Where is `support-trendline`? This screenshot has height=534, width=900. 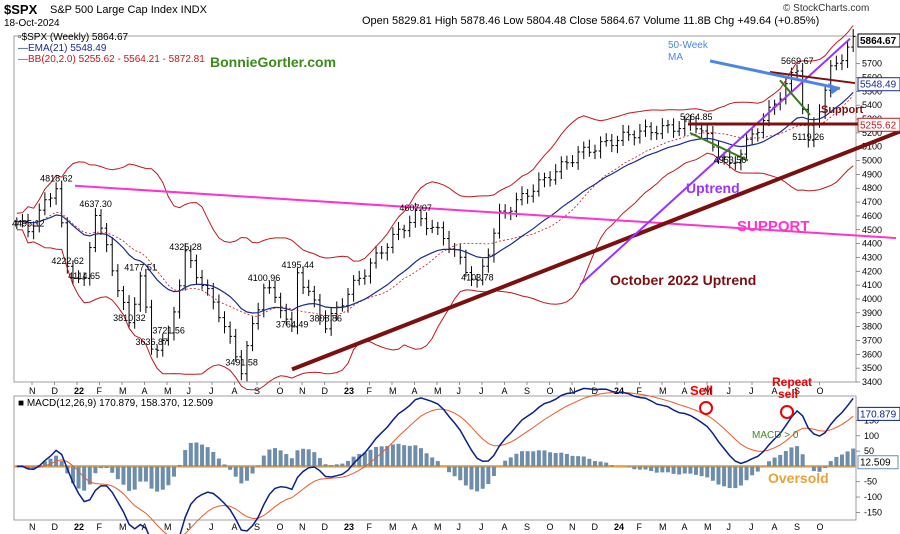 support-trendline is located at coordinates (485, 212).